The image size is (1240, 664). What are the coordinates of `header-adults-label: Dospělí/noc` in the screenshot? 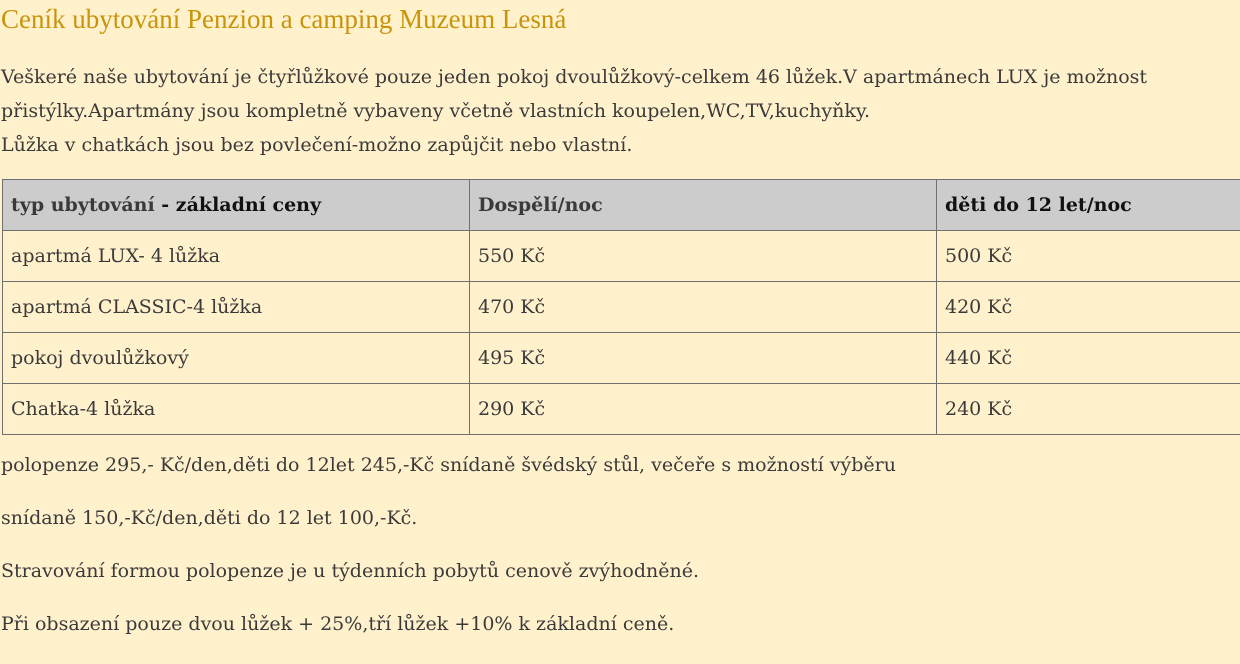 It's located at (540, 205).